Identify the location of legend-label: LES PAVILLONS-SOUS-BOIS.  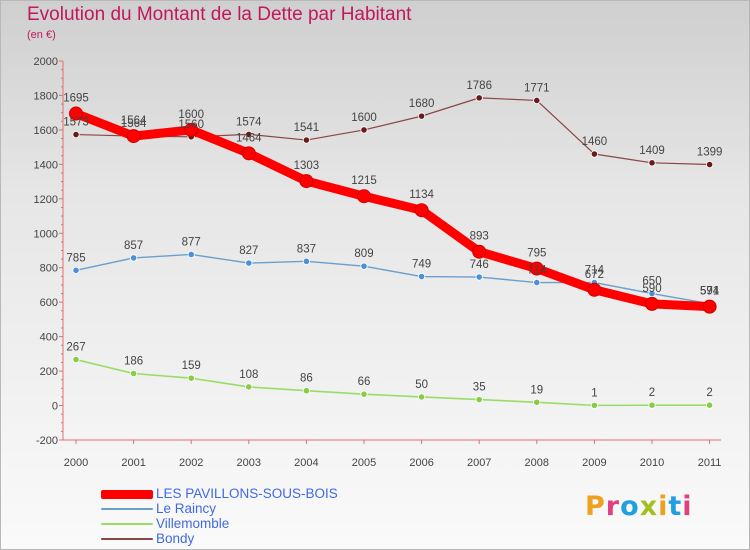
(247, 493).